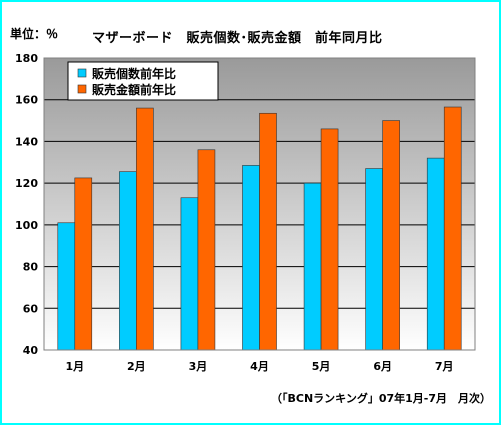 This screenshot has height=425, width=501. Describe the element at coordinates (136, 366) in the screenshot. I see `x-tick-label: 2月` at that location.